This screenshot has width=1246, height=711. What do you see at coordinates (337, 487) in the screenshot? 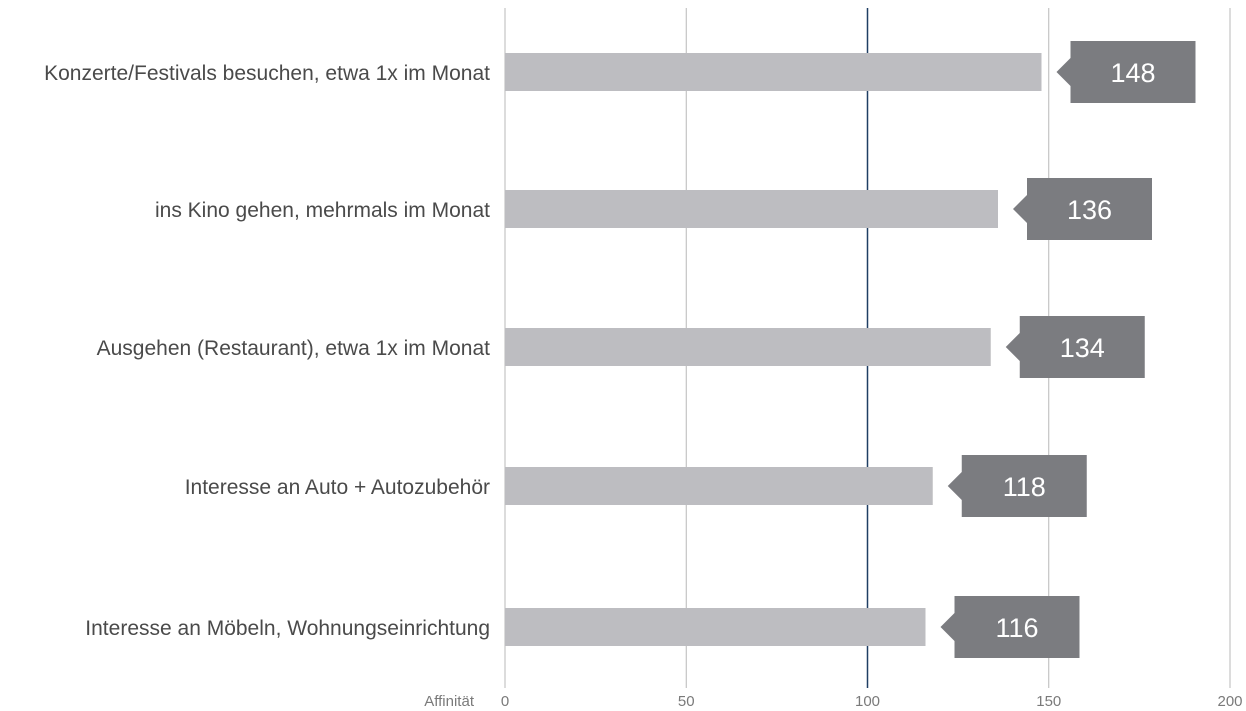
I see `category-label: Interesse an Auto + Autozubehör` at bounding box center [337, 487].